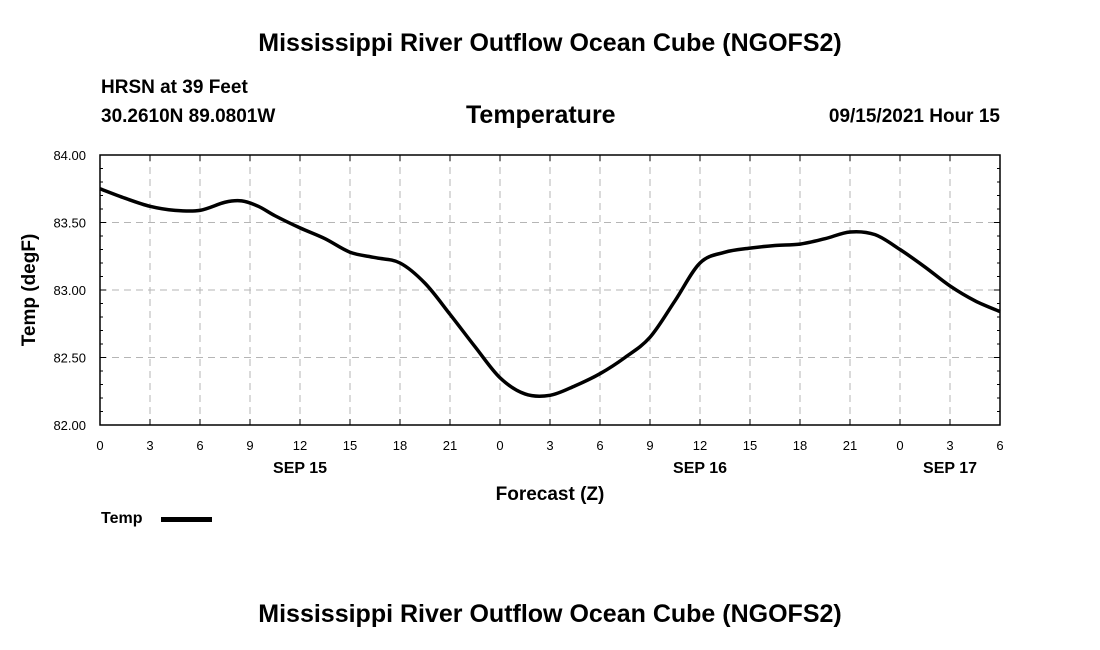  Describe the element at coordinates (69, 358) in the screenshot. I see `y-tick-label: 82.50` at that location.